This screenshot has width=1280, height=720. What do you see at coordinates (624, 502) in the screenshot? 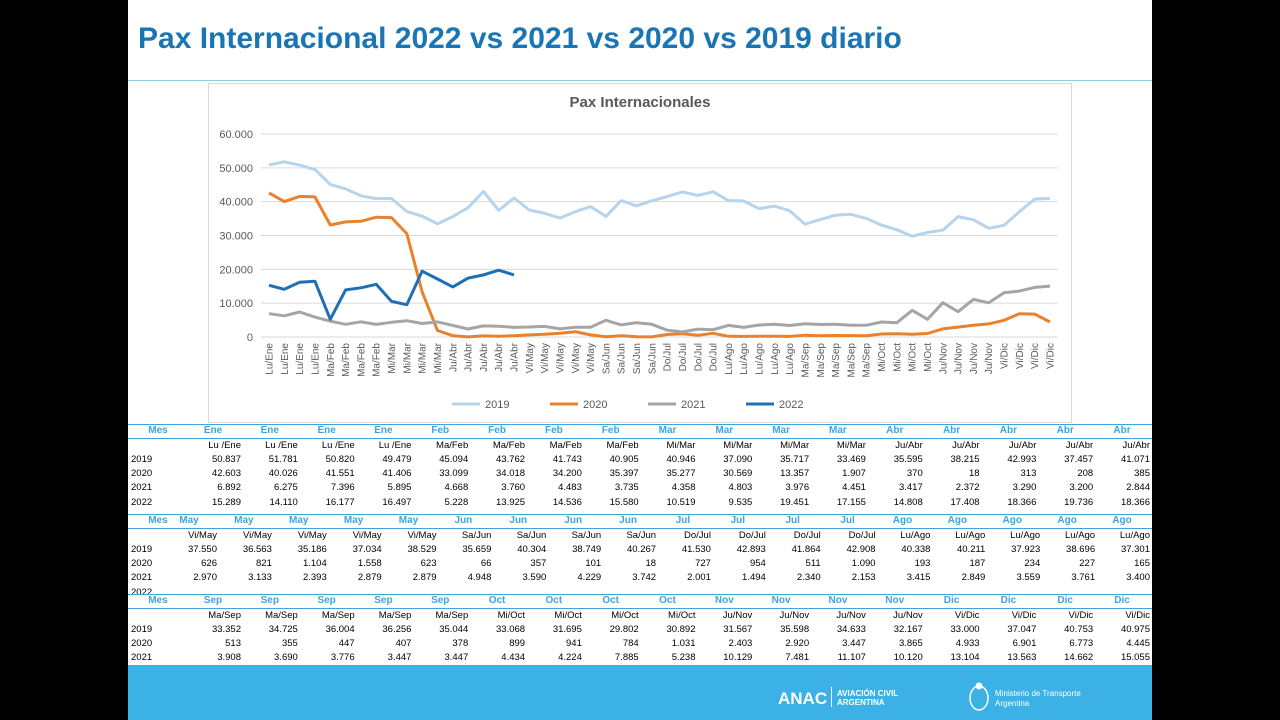
I see `cell: 15.580` at bounding box center [624, 502].